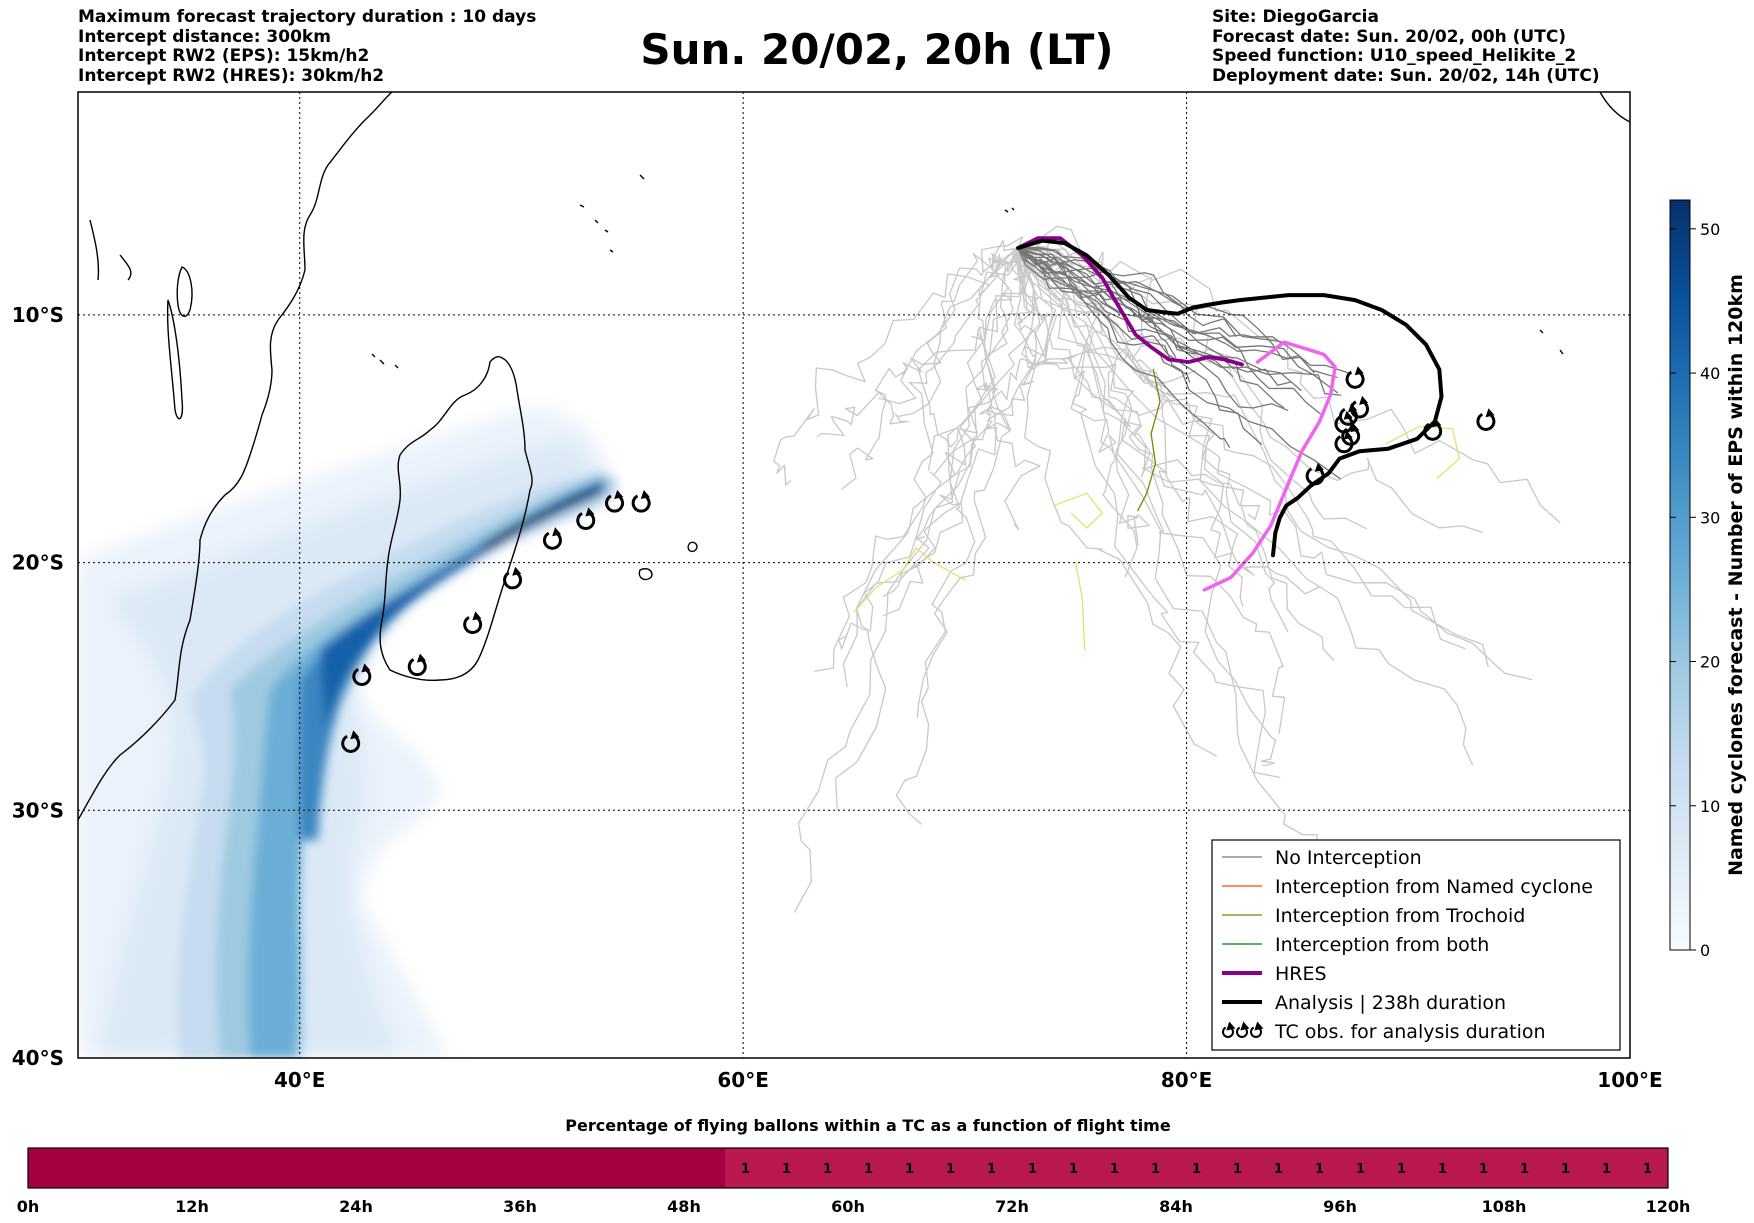  I want to click on header-right-line: Forecast date: Sun. 20/02, 00h (UTC), so click(1389, 36).